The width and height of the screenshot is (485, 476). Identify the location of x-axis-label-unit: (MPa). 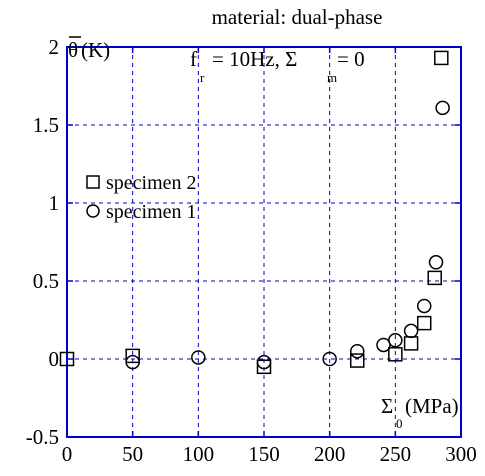
(432, 406).